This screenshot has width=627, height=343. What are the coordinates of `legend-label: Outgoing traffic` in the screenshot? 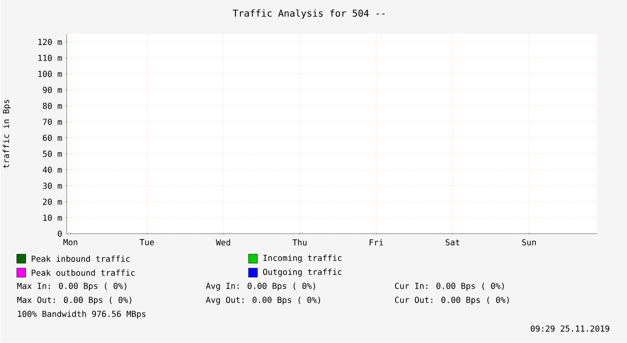 It's located at (302, 272).